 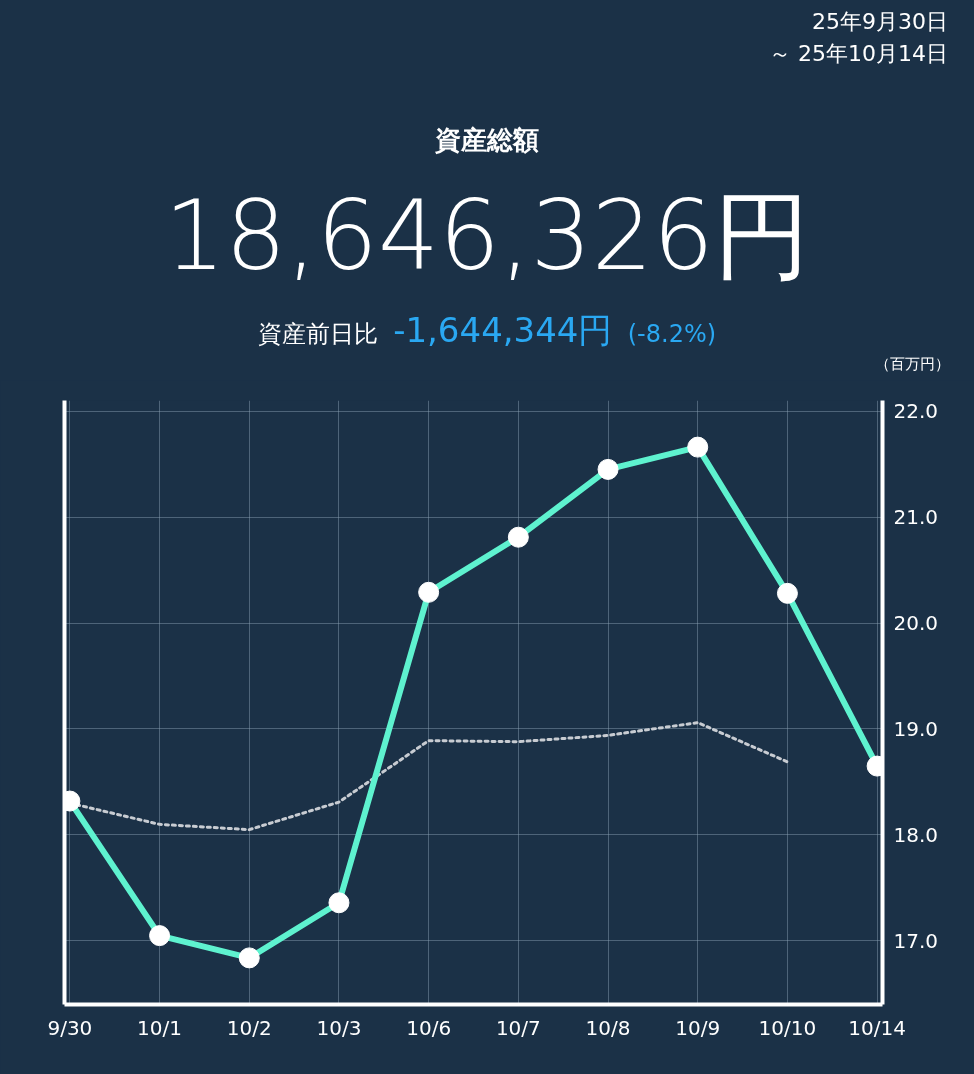 What do you see at coordinates (487, 140) in the screenshot?
I see `chart-title: 資産総額` at bounding box center [487, 140].